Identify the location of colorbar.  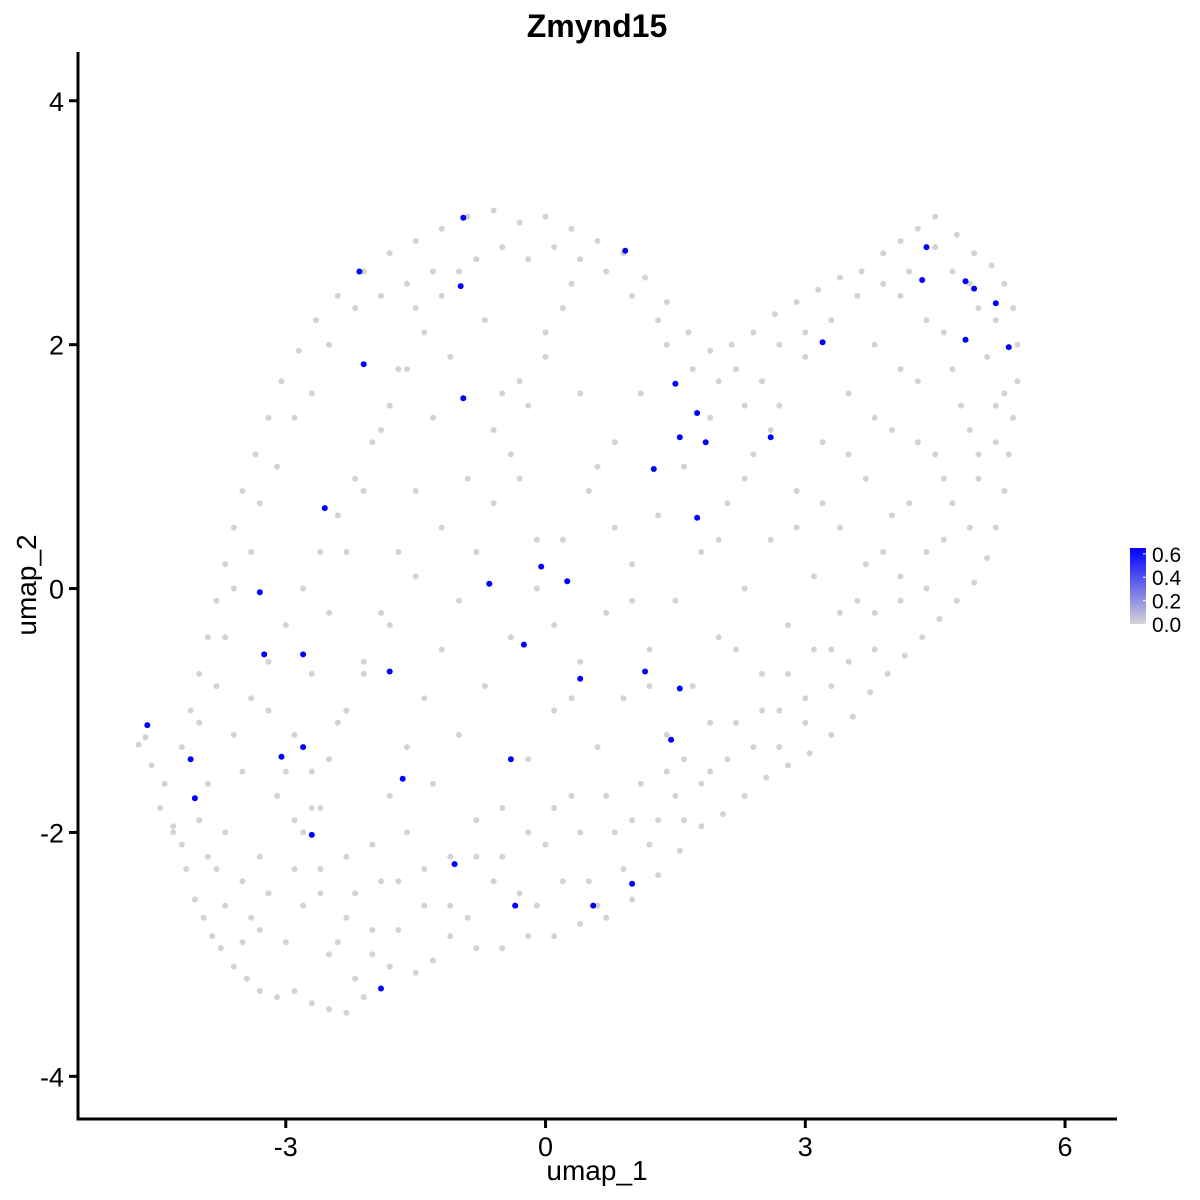
(1138, 586).